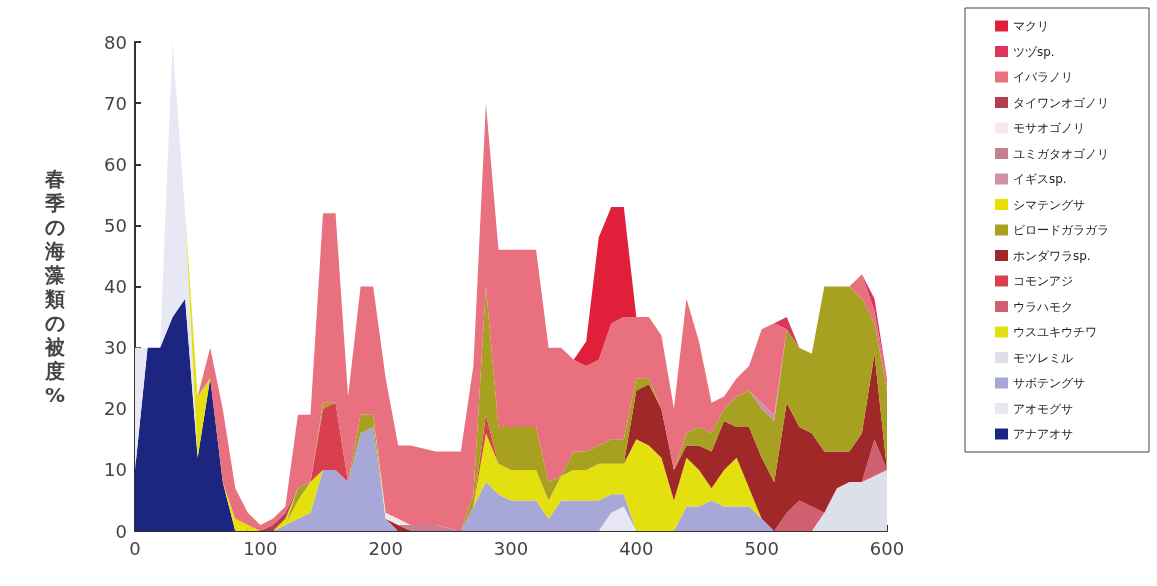 The image size is (1157, 586). I want to click on legend-label: タイワンオゴノリ, so click(1061, 102).